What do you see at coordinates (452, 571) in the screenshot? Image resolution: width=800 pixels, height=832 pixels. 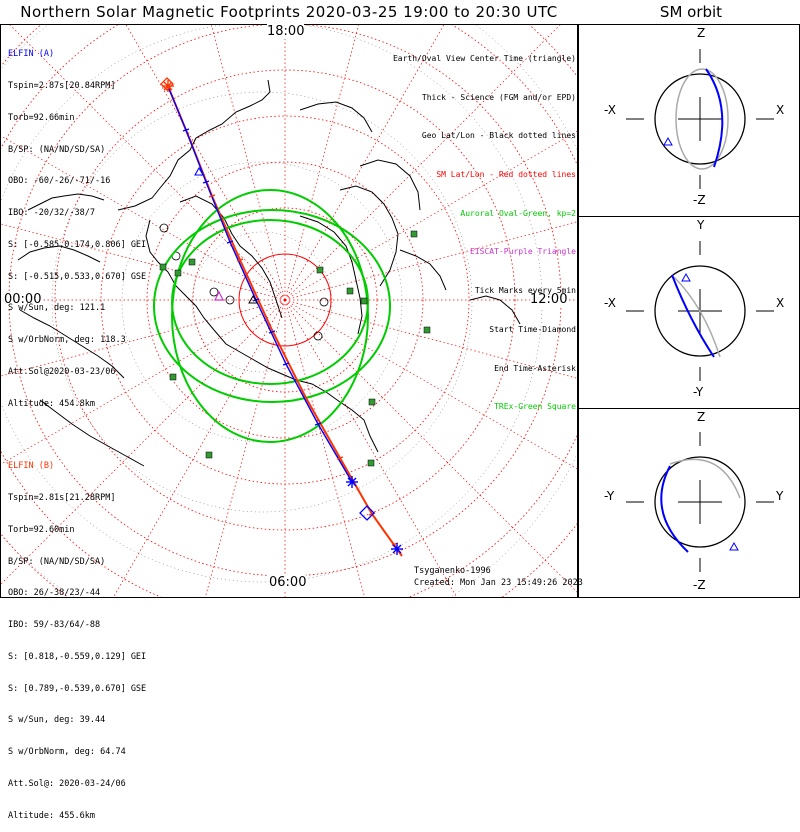 I see `credit-text: Tsyganenko-1996` at bounding box center [452, 571].